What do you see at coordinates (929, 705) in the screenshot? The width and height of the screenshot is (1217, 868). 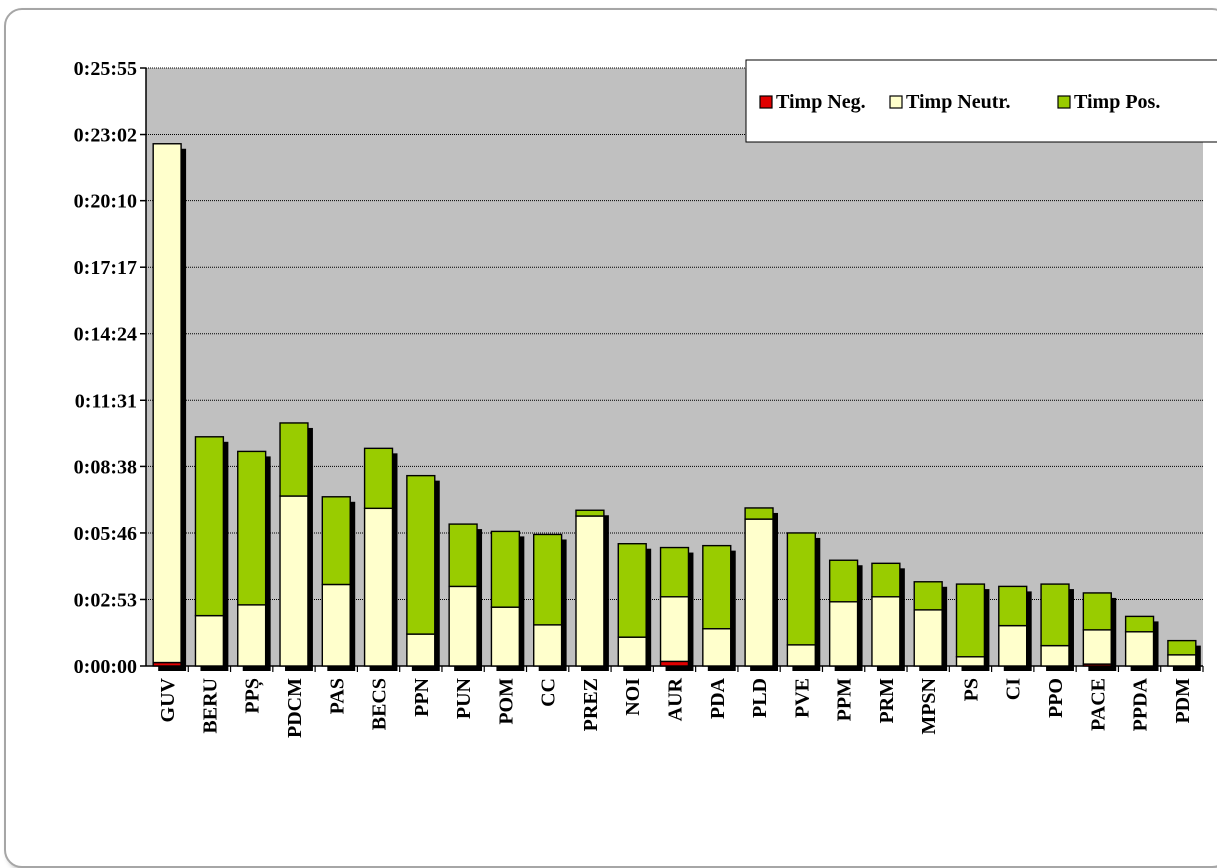 I see `x-tick-label: MPSN` at bounding box center [929, 705].